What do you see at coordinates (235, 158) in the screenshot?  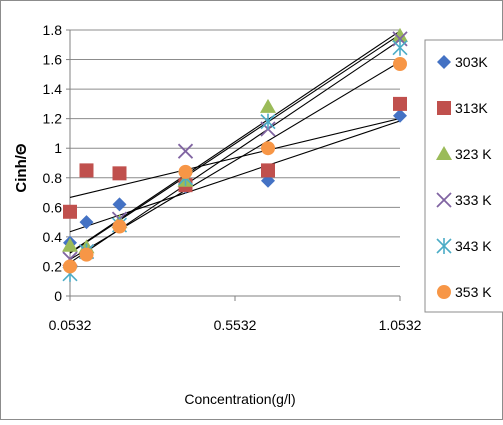 I see `trendline` at bounding box center [235, 158].